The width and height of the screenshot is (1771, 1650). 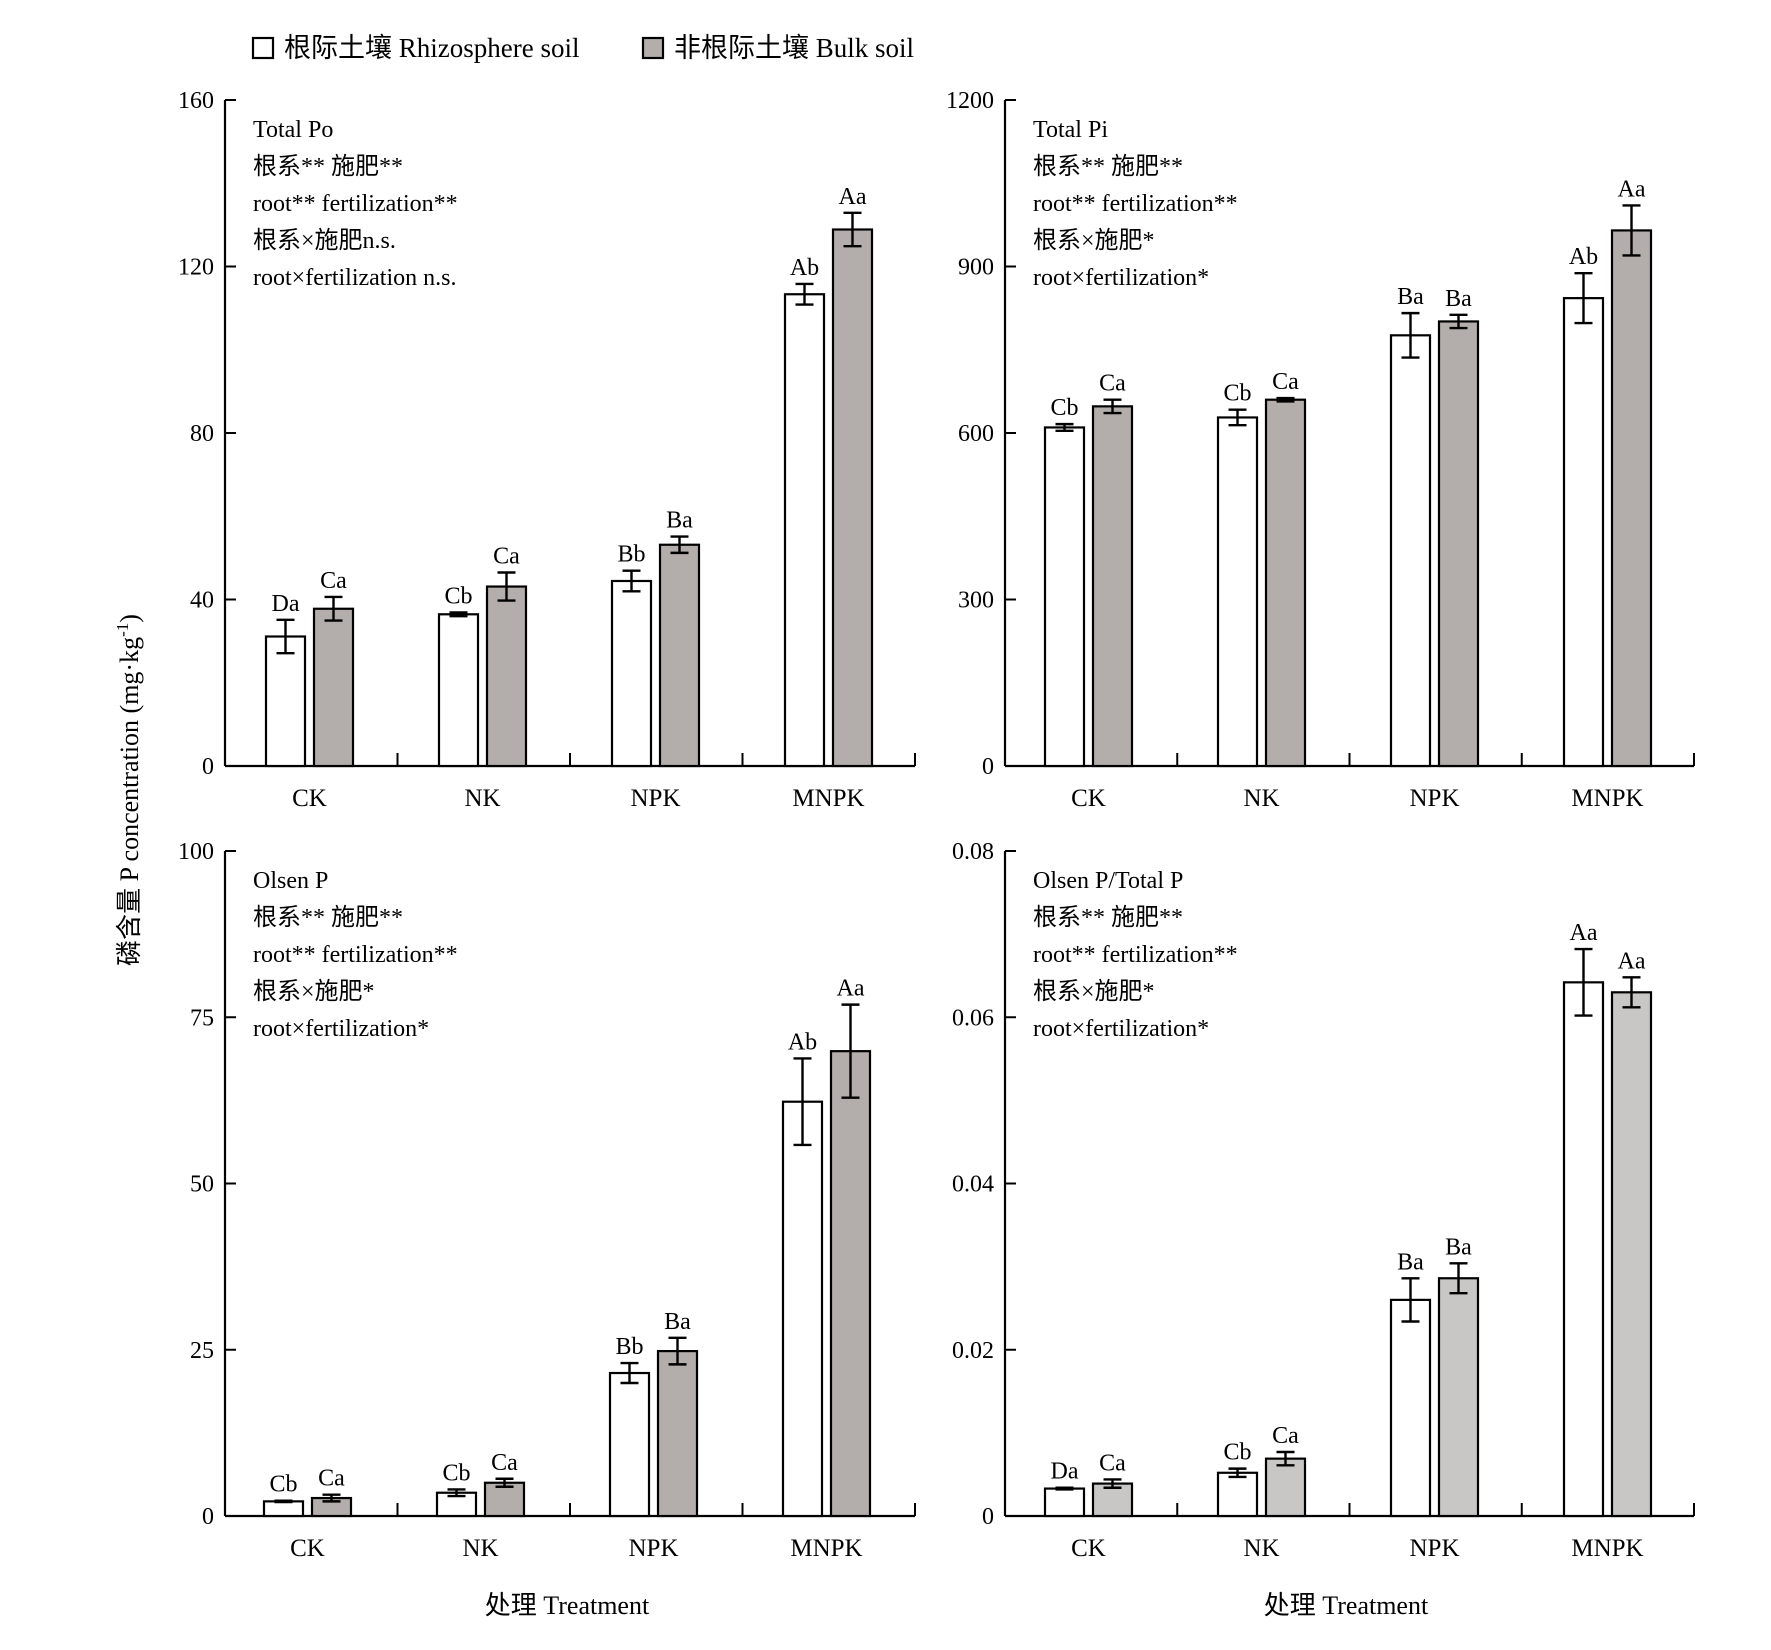 I want to click on panel-title: Olsen P, so click(x=290, y=881).